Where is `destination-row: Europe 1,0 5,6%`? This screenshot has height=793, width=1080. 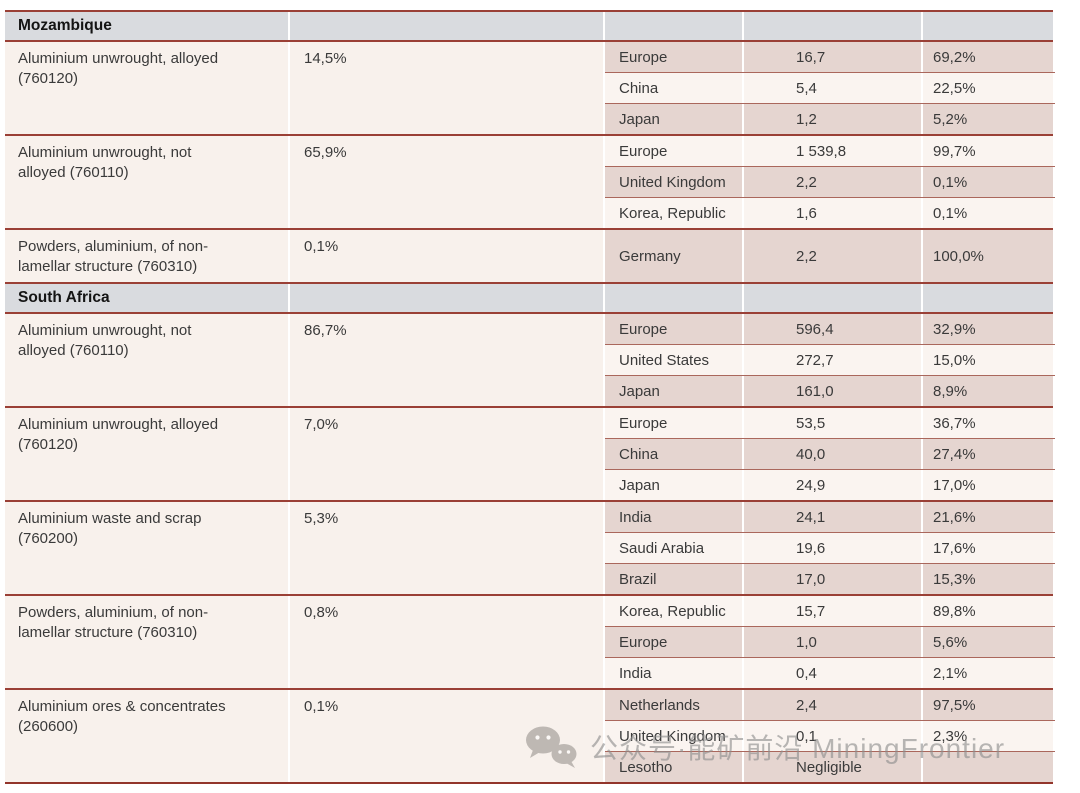 destination-row: Europe 1,0 5,6% is located at coordinates (830, 641).